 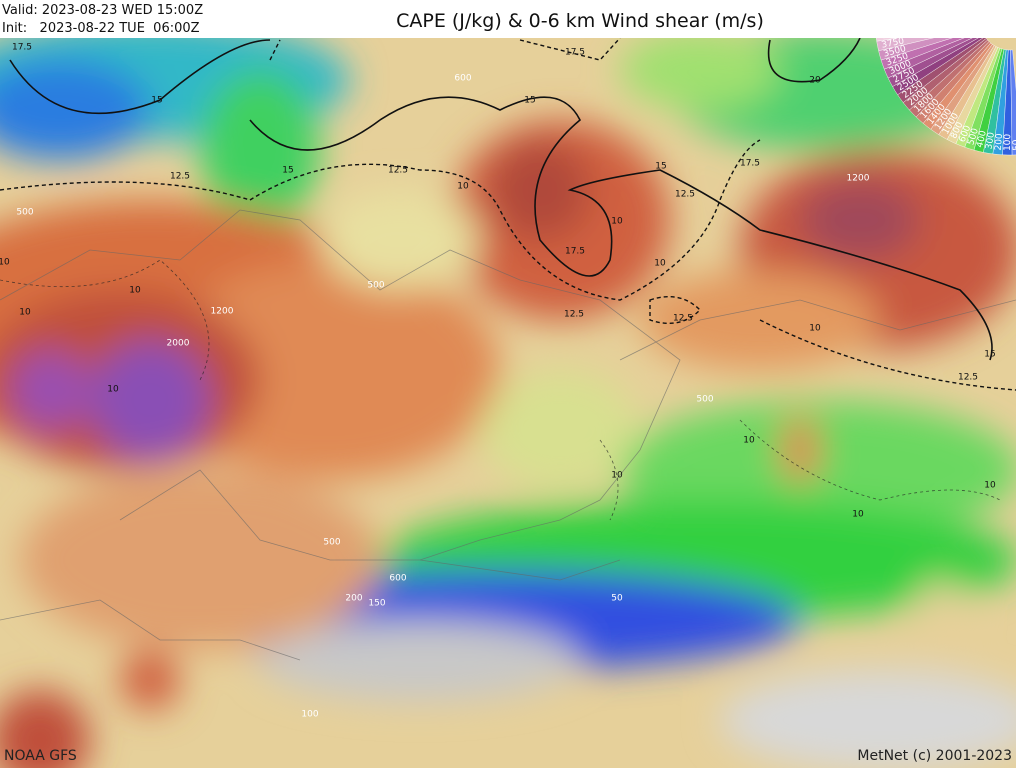 I want to click on valid-time: Valid: 2023-08-23 WED 15:00Z, so click(x=102, y=10).